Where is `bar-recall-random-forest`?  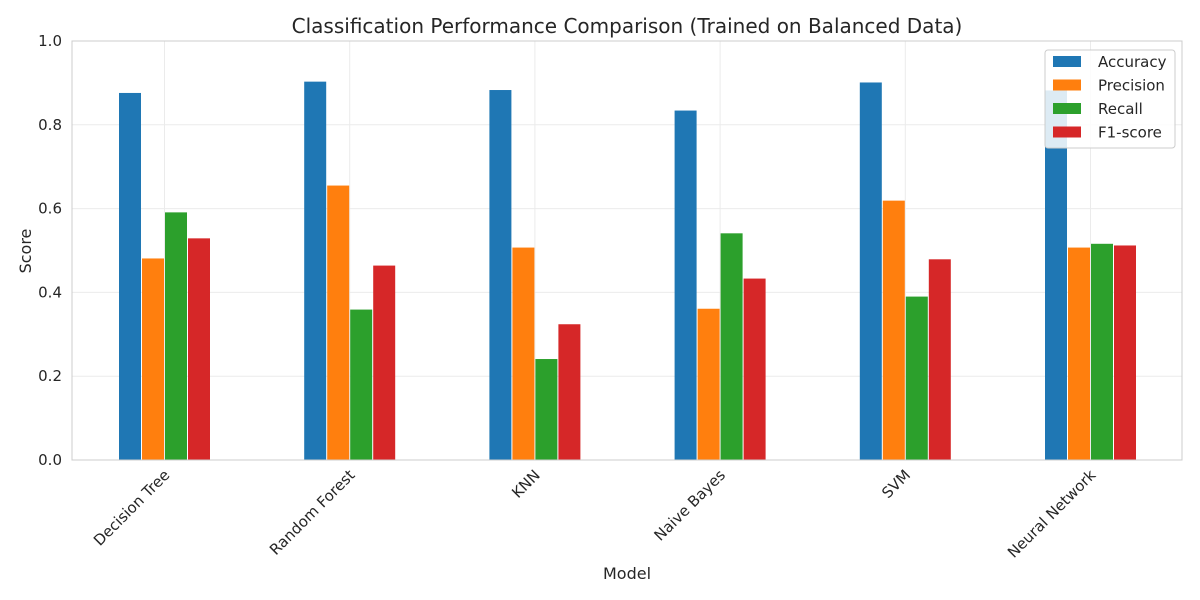 bar-recall-random-forest is located at coordinates (361, 384).